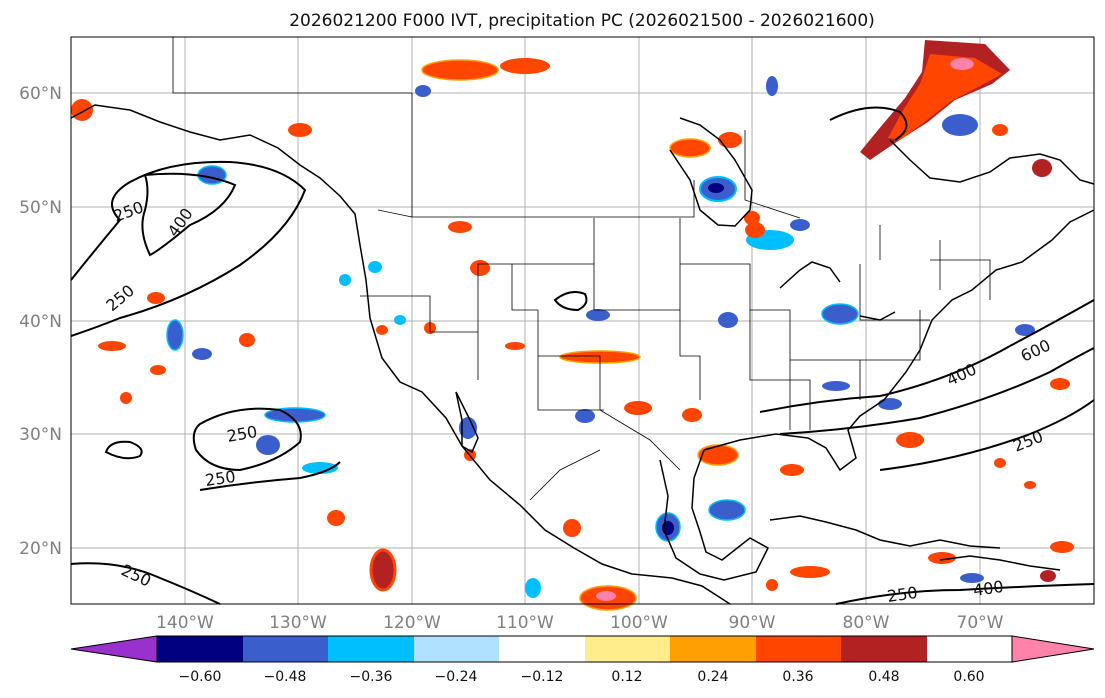  What do you see at coordinates (285, 677) in the screenshot?
I see `colorbar-tick-label: −0.48` at bounding box center [285, 677].